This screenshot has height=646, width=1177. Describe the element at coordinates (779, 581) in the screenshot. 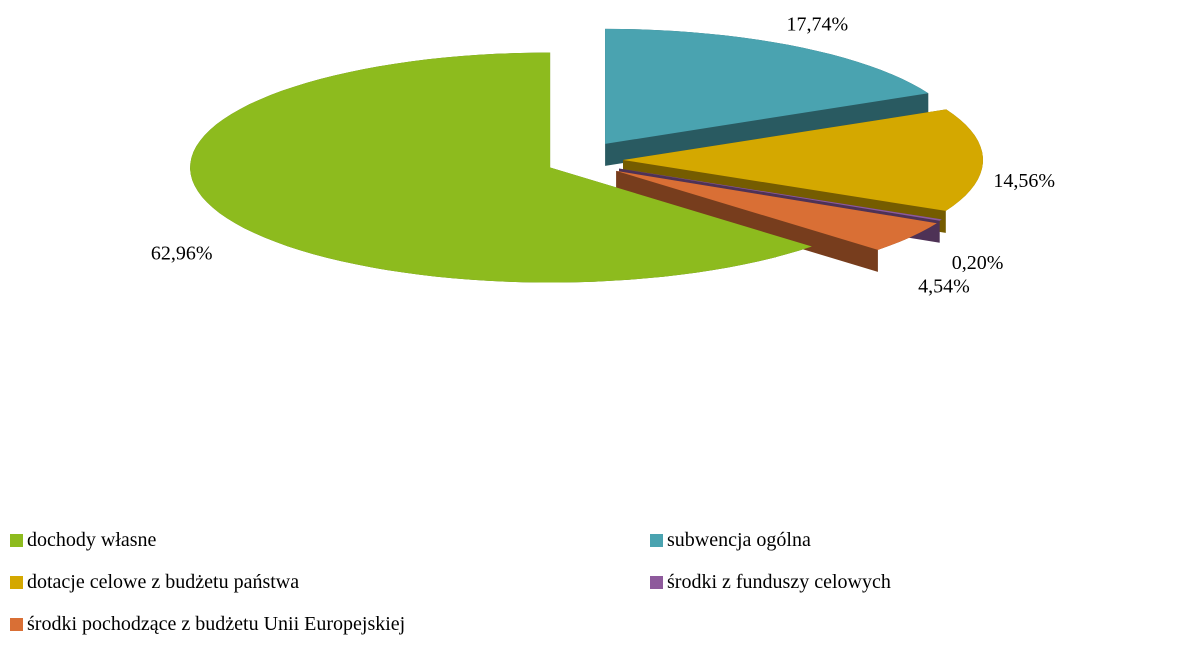

I see `legend-label: środki z funduszy celowych` at that location.